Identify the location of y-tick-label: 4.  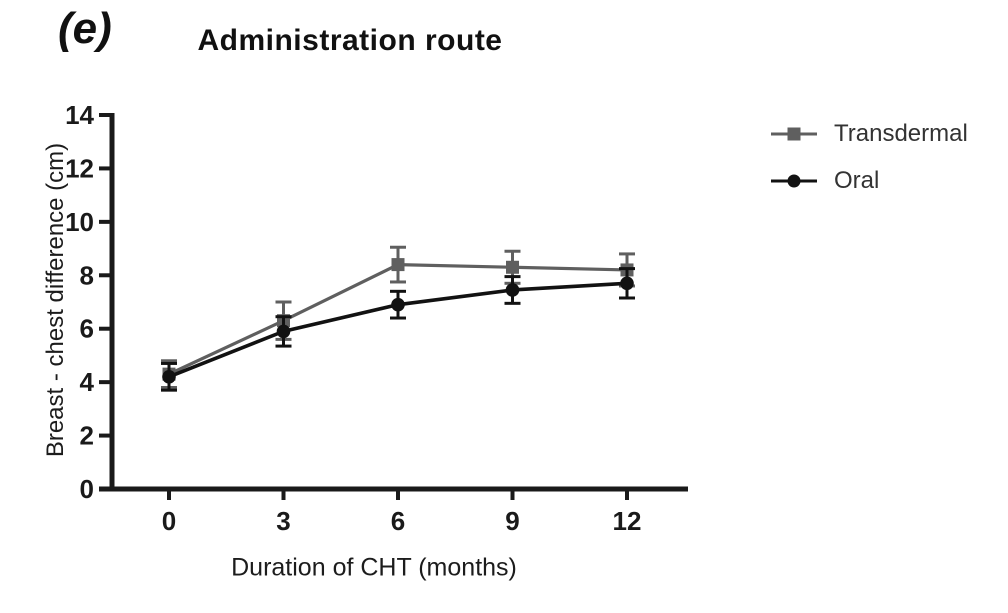
(87, 382).